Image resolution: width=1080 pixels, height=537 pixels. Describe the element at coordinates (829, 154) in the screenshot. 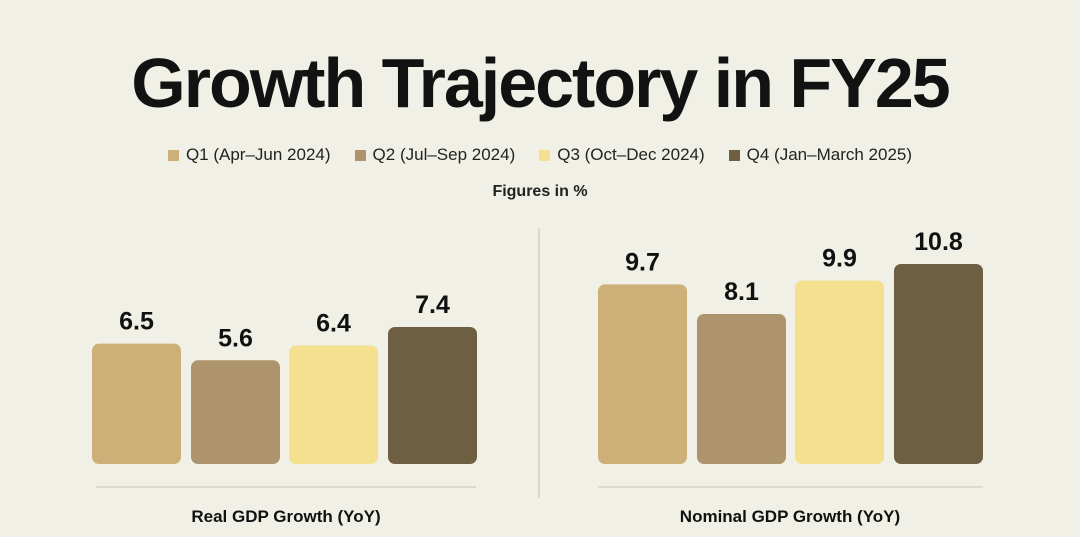

I see `legend-label-q4: Q4 (Jan–March 2025)` at that location.